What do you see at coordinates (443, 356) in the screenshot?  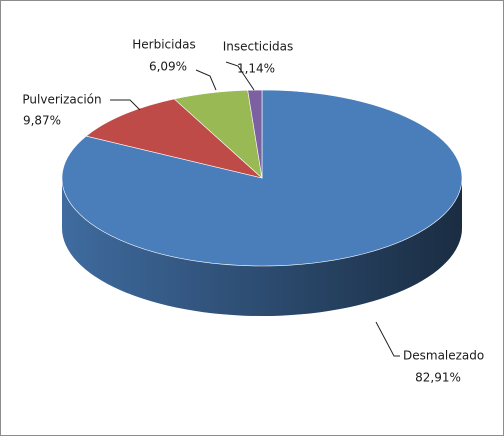 I see `slice-label: Desmalezado` at bounding box center [443, 356].